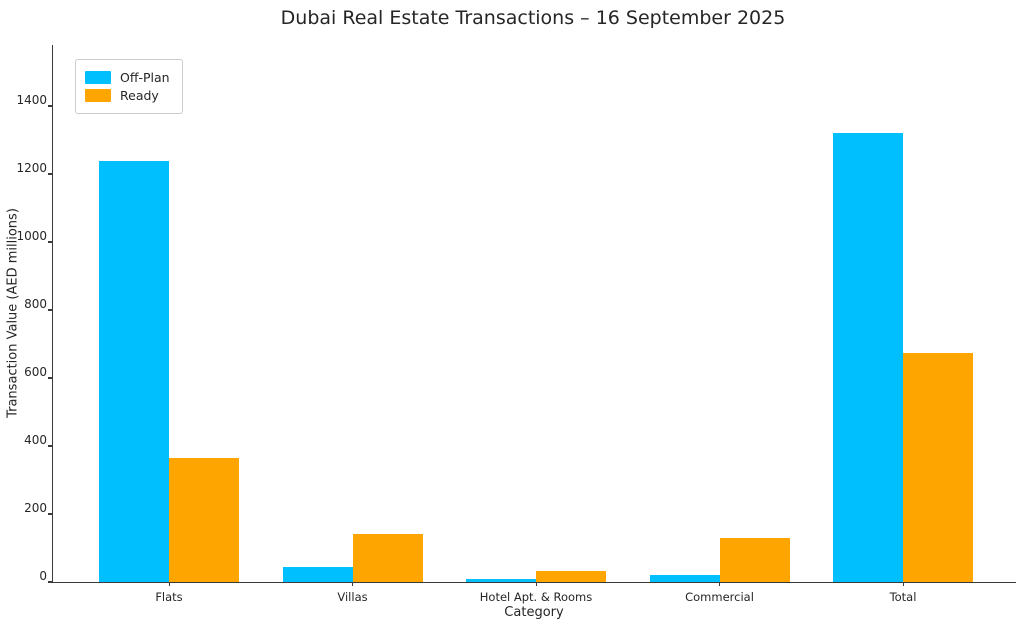  Describe the element at coordinates (98, 77) in the screenshot. I see `offplan-swatch-icon` at that location.